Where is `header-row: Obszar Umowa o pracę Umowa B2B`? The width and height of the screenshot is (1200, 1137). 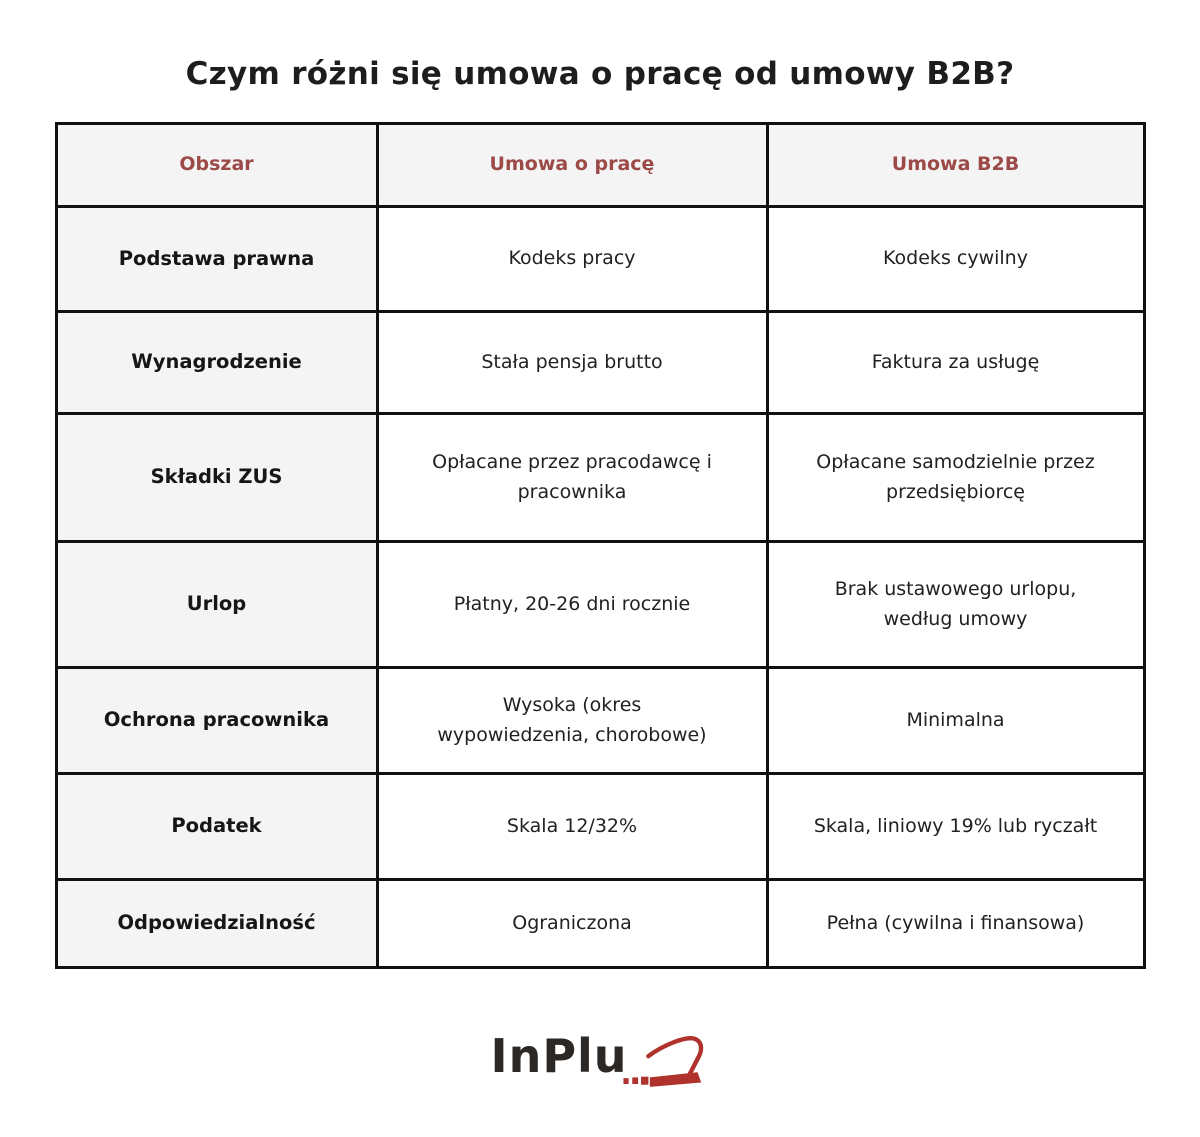 header-row: Obszar Umowa o pracę Umowa B2B is located at coordinates (600, 165).